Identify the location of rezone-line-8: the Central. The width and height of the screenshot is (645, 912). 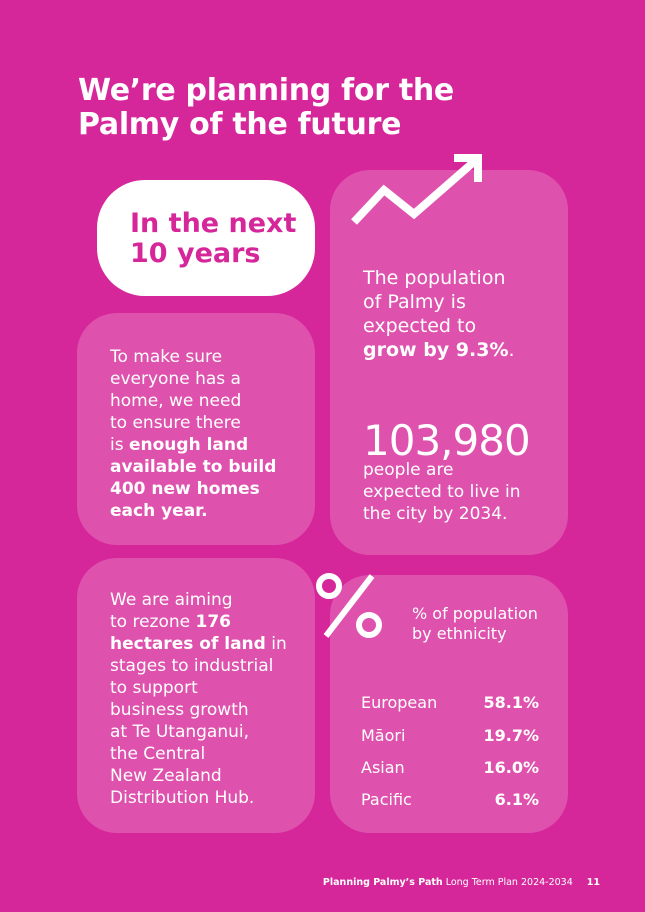
(158, 754).